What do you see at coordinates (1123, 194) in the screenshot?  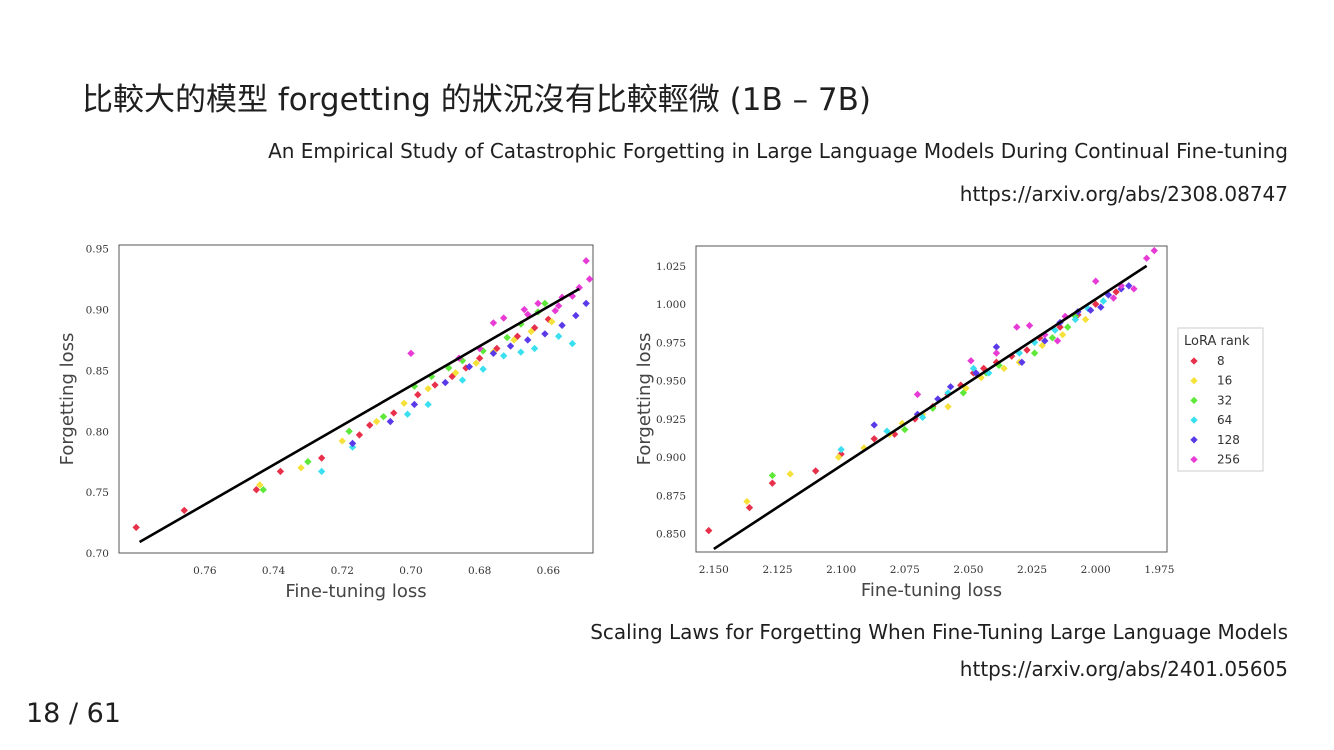 I see `reference-1-url: https://arxiv.org/abs/2308.08747` at bounding box center [1123, 194].